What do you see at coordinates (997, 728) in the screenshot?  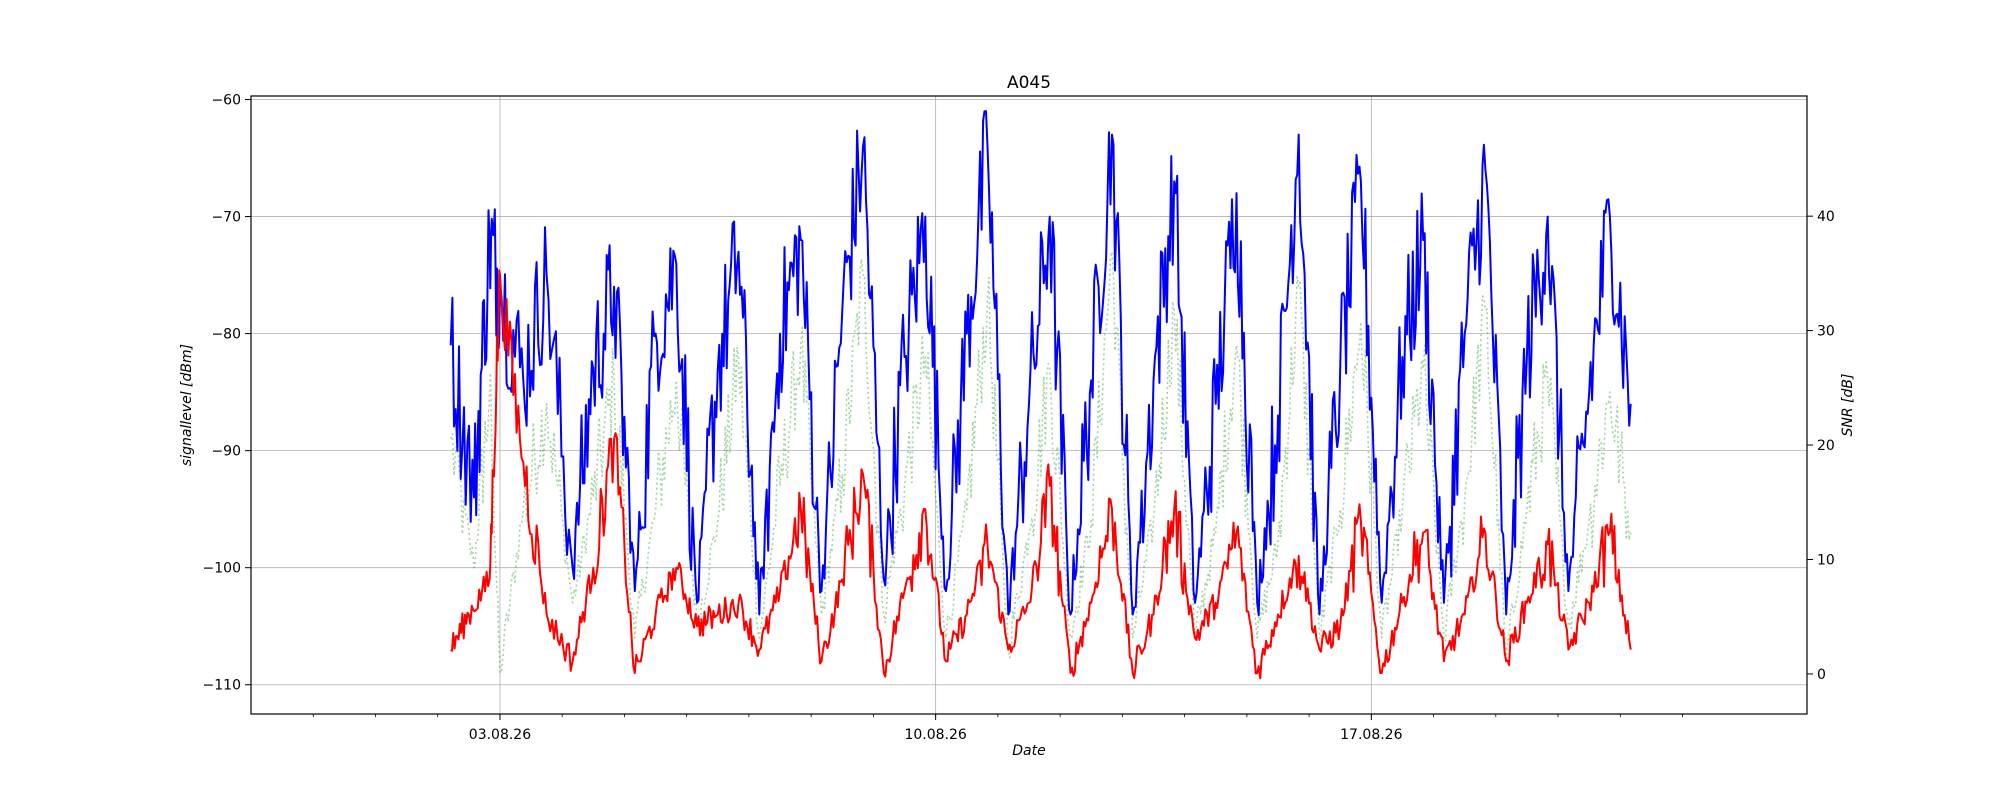 I see `x-axis: 03.08.26 10.08.26 17.08.26` at bounding box center [997, 728].